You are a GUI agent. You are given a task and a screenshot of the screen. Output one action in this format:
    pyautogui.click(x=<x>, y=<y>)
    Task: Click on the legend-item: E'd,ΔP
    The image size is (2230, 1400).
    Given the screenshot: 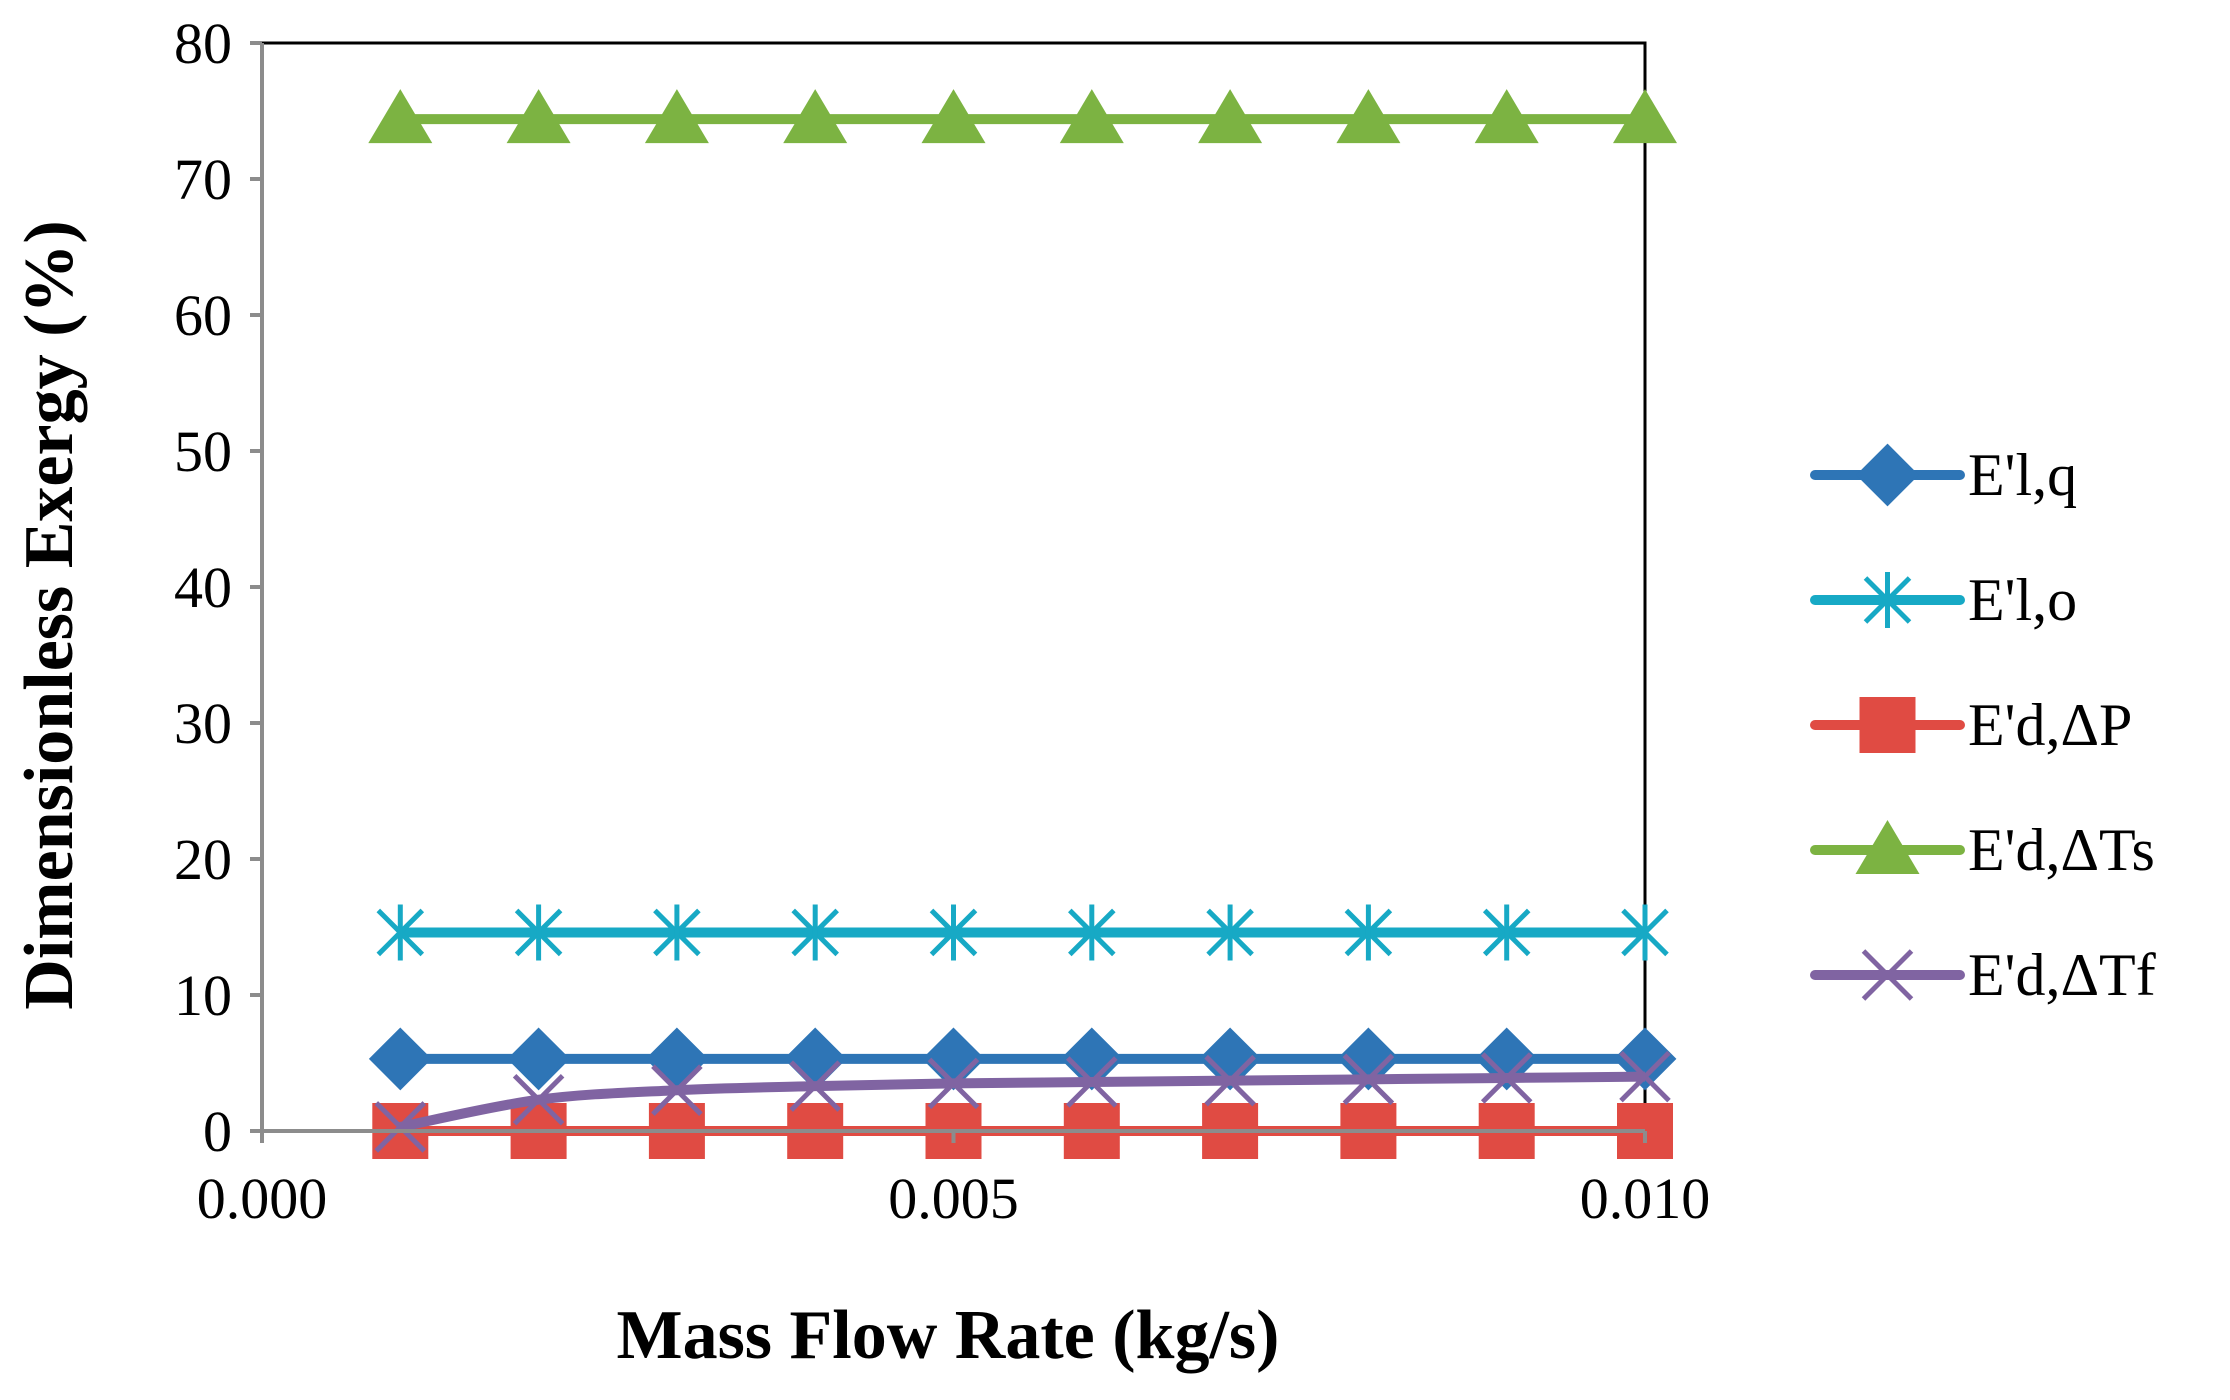 What is the action you would take?
    pyautogui.click(x=1971, y=725)
    